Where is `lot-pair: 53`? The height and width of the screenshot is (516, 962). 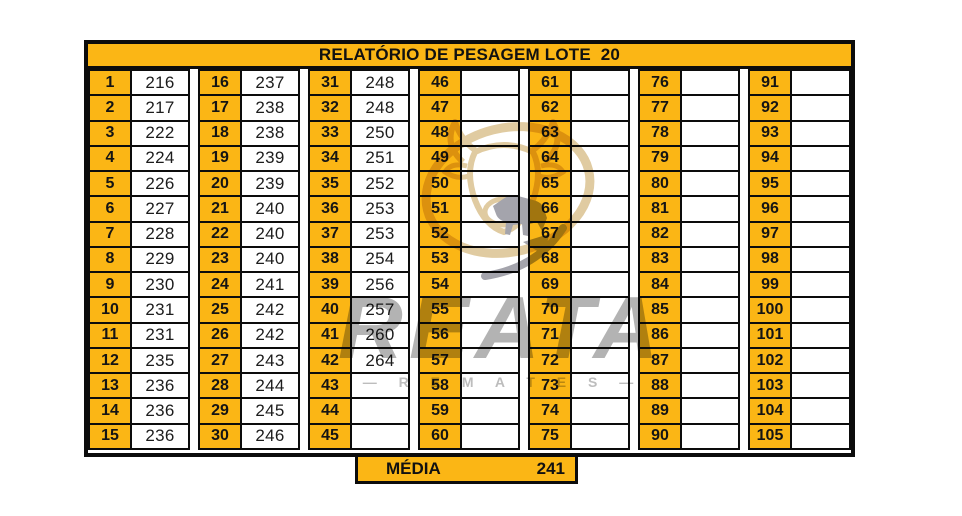 lot-pair: 53 is located at coordinates (469, 259).